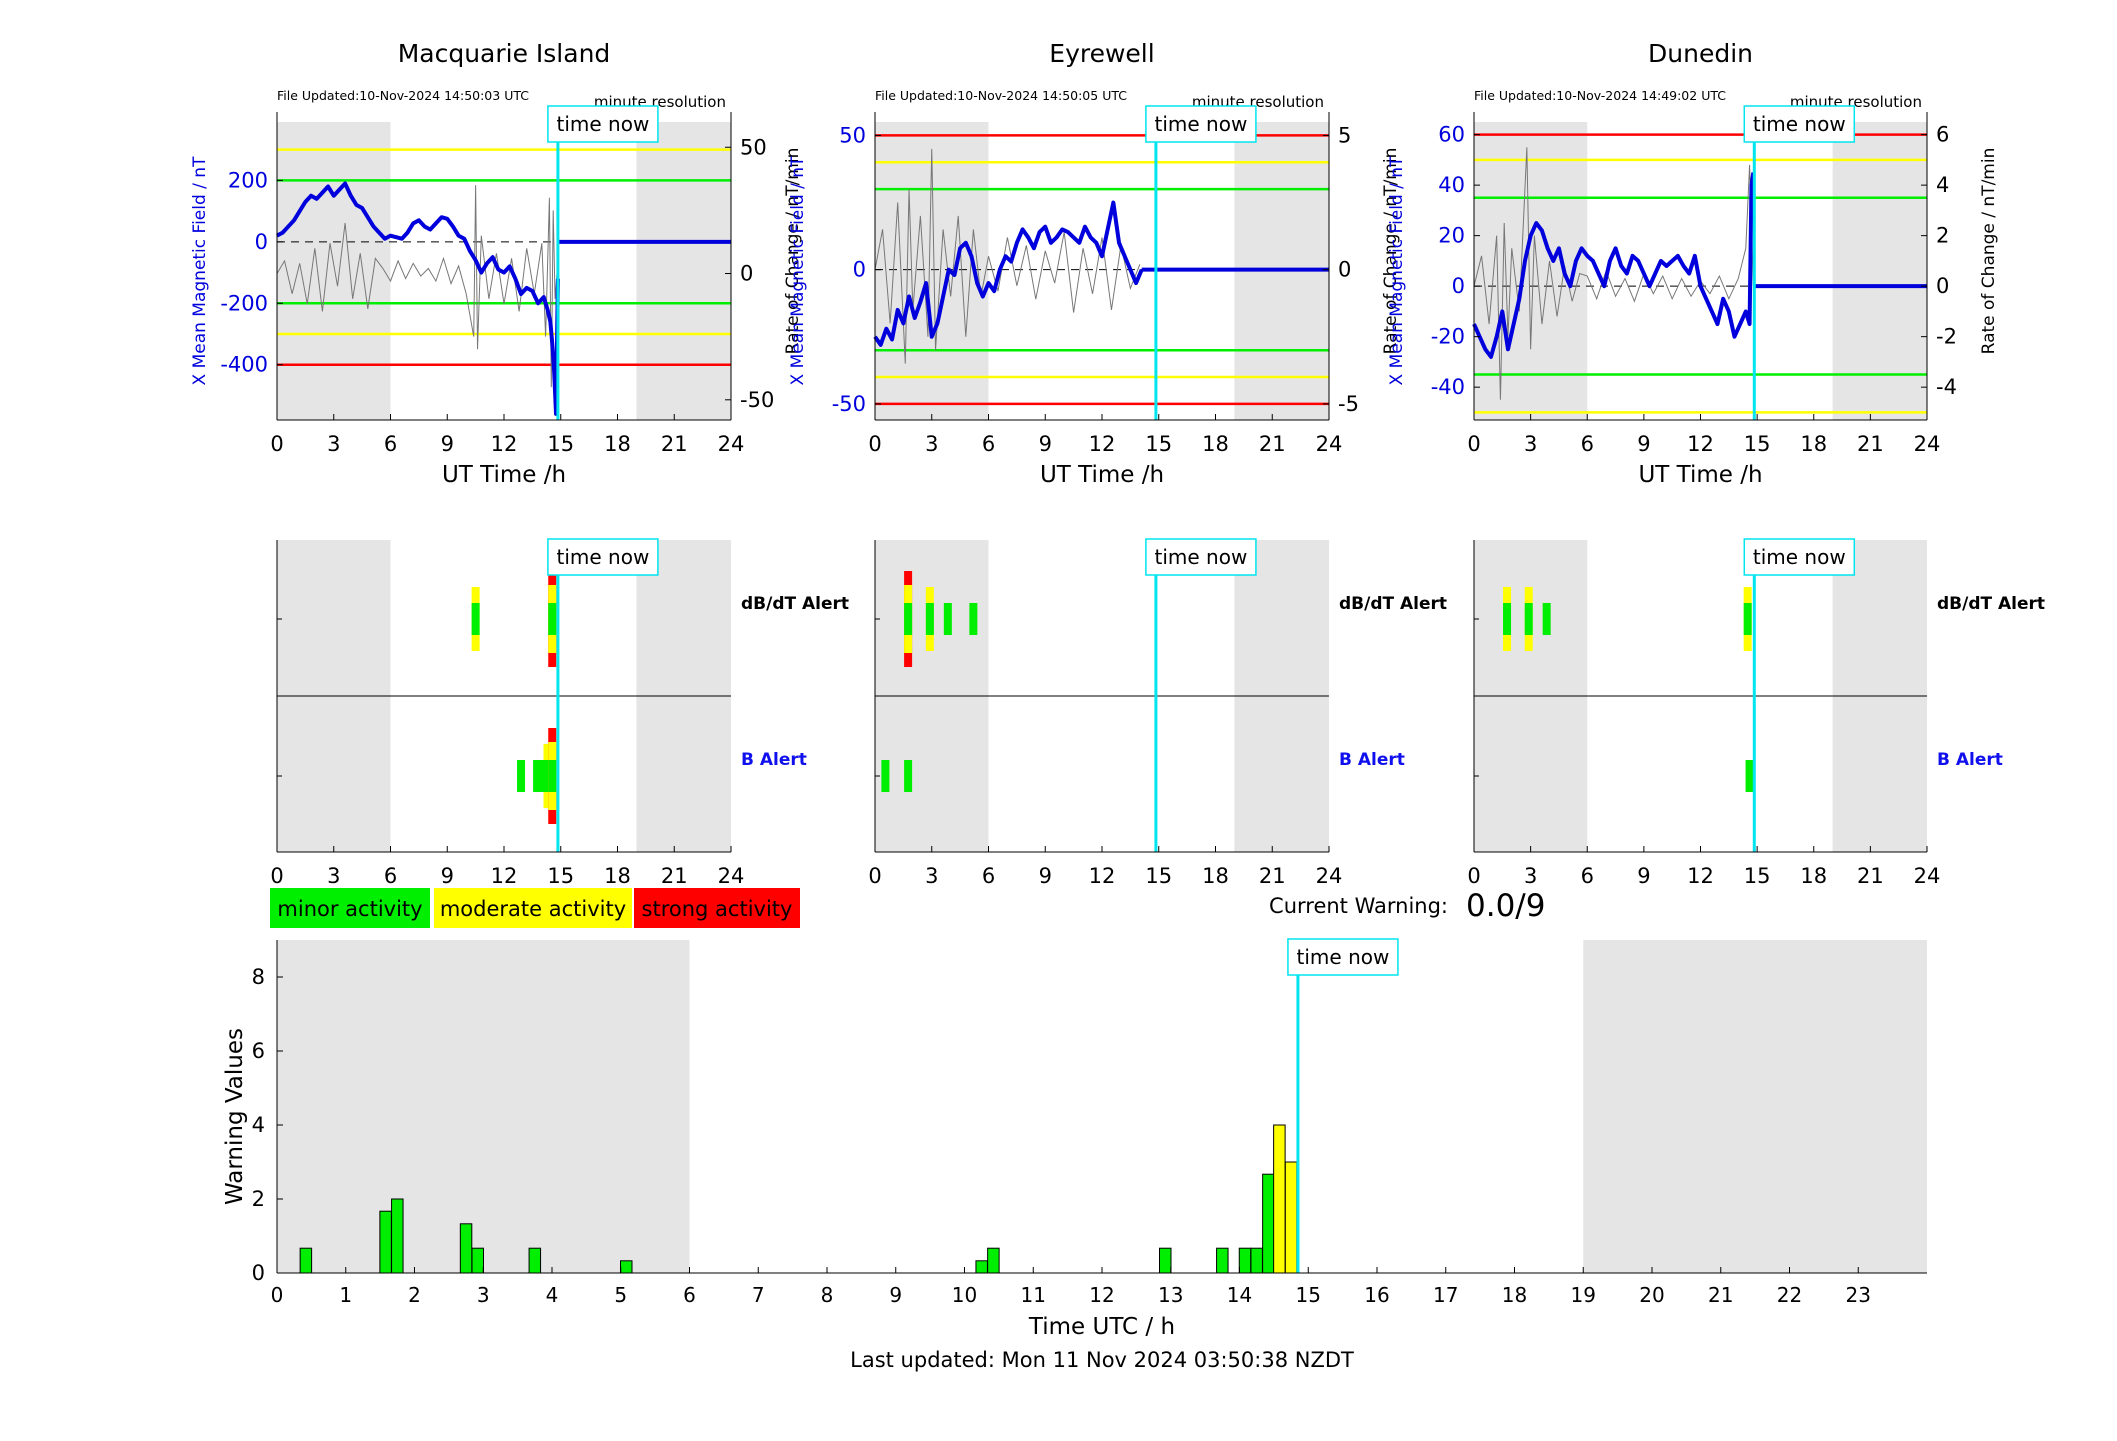 The image size is (2117, 1441). What do you see at coordinates (746, 274) in the screenshot?
I see `y2-tick-label: 0` at bounding box center [746, 274].